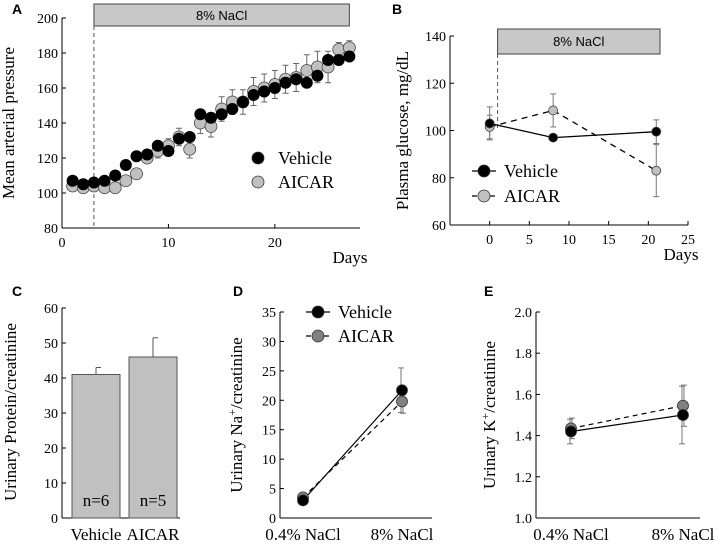 The image size is (720, 545). Describe the element at coordinates (366, 336) in the screenshot. I see `panel-d-legend-aicar-label: AICAR` at that location.